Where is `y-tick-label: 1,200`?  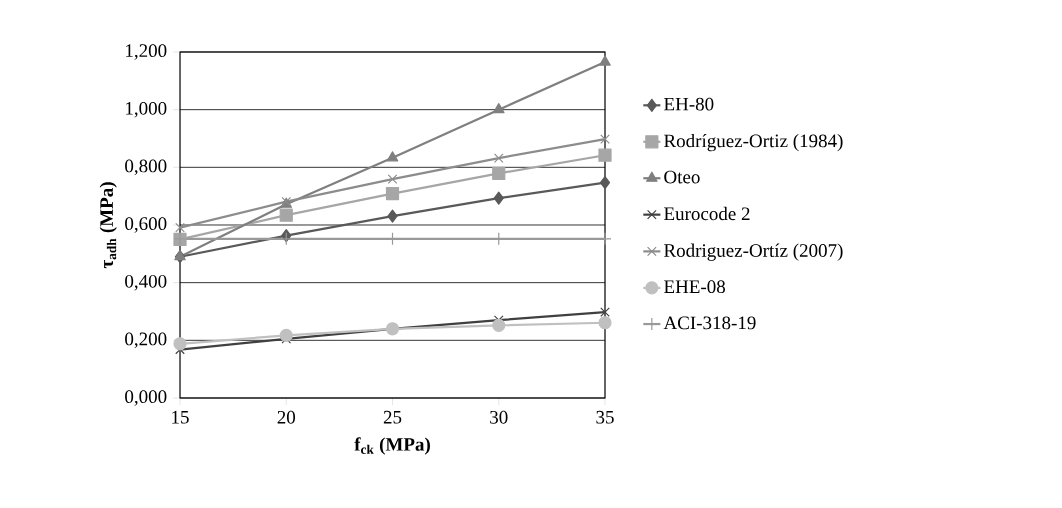 y-tick-label: 1,200 is located at coordinates (146, 52).